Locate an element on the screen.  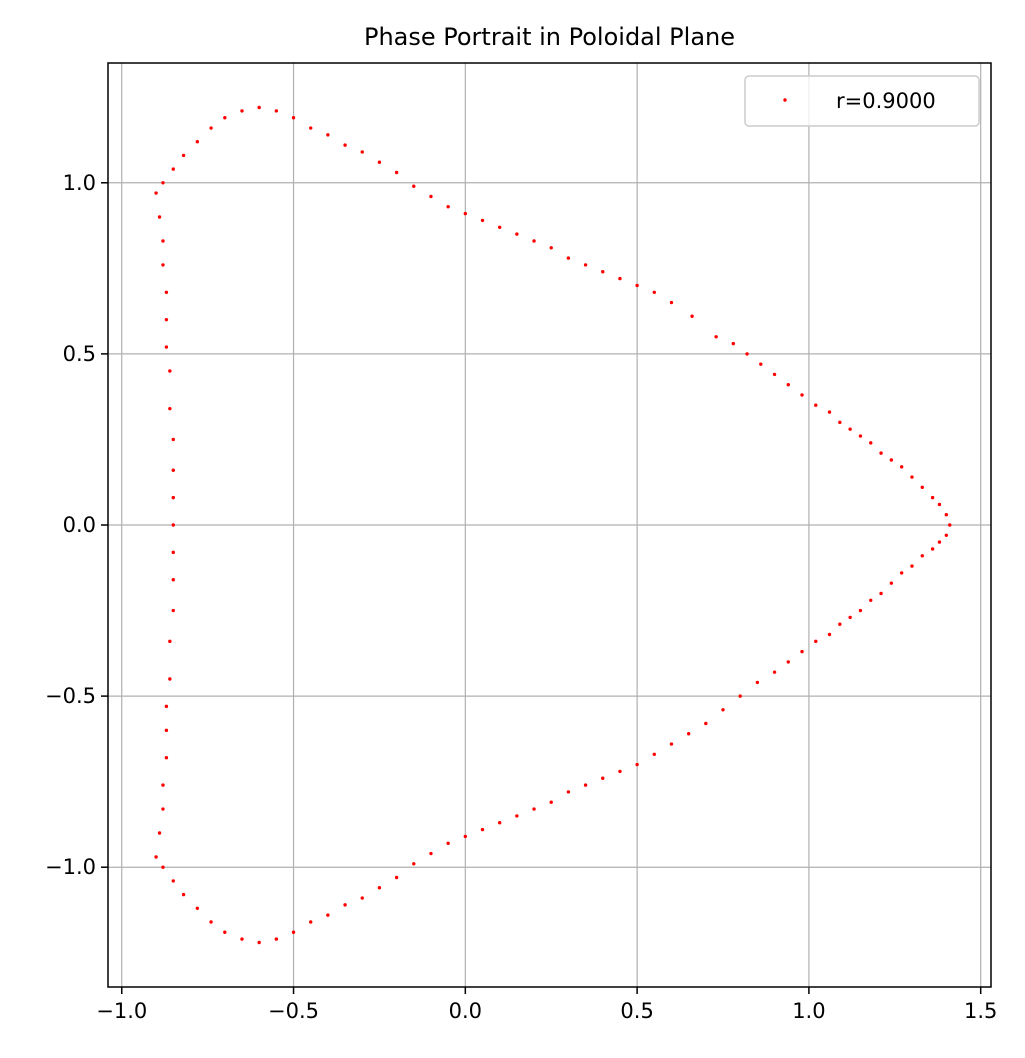
x-tick-label: 0.5 is located at coordinates (636, 1011).